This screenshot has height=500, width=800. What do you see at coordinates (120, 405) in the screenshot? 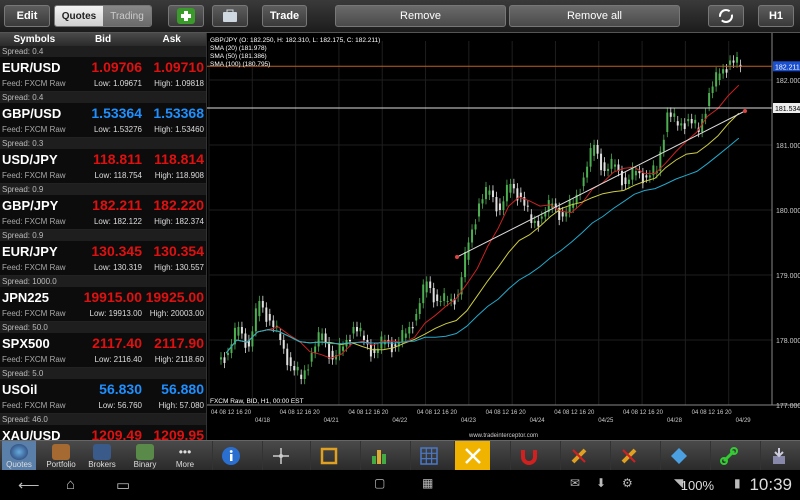
I see `low-price: Low: 56.760` at bounding box center [120, 405].